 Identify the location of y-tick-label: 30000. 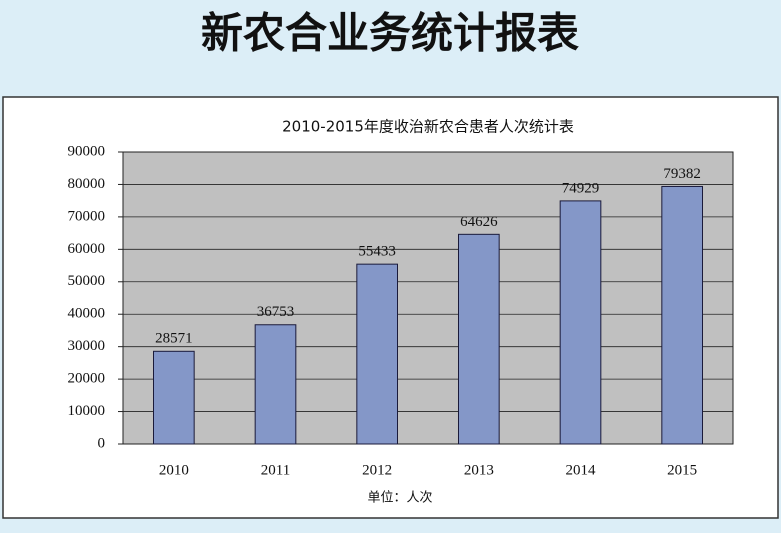
(87, 346).